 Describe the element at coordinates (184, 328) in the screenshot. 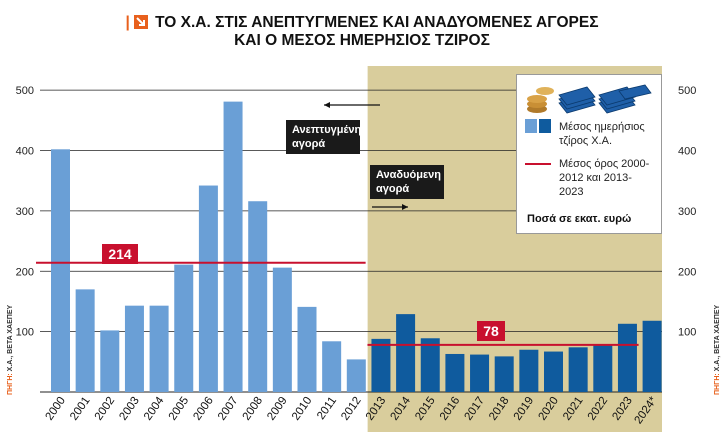

I see `bar-2005` at that location.